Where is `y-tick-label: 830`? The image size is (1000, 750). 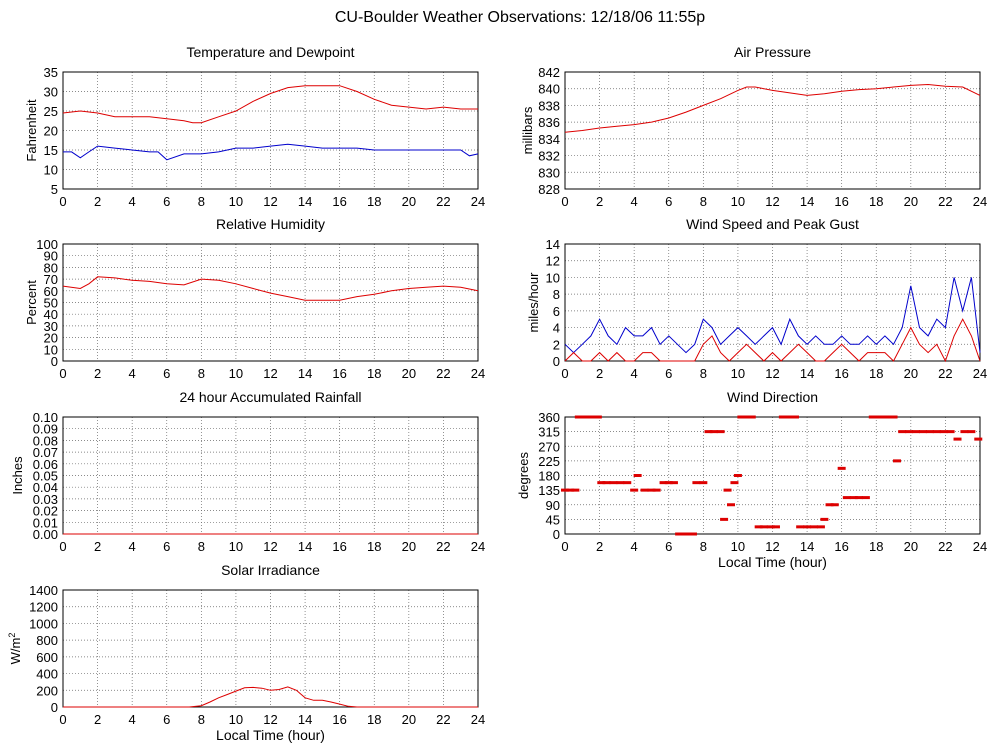 y-tick-label: 830 is located at coordinates (549, 172).